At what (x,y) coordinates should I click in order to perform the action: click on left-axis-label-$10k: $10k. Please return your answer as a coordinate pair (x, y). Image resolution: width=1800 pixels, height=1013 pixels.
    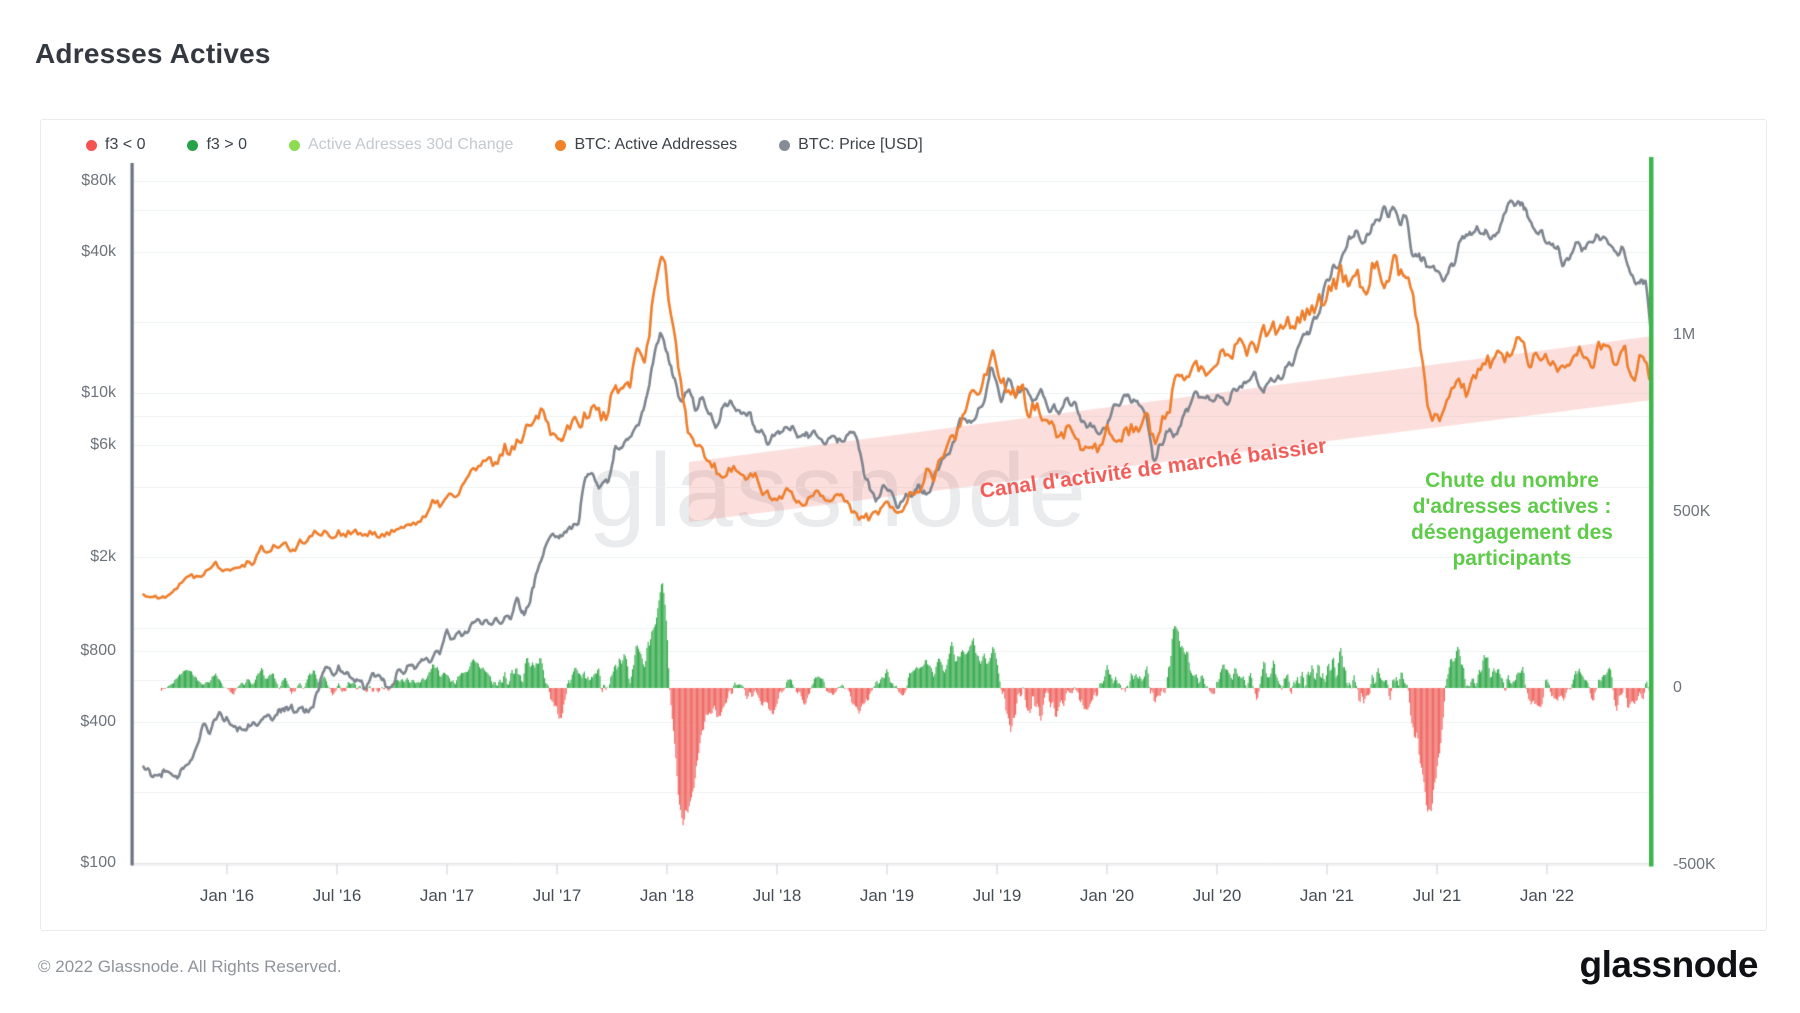
    Looking at the image, I should click on (98, 392).